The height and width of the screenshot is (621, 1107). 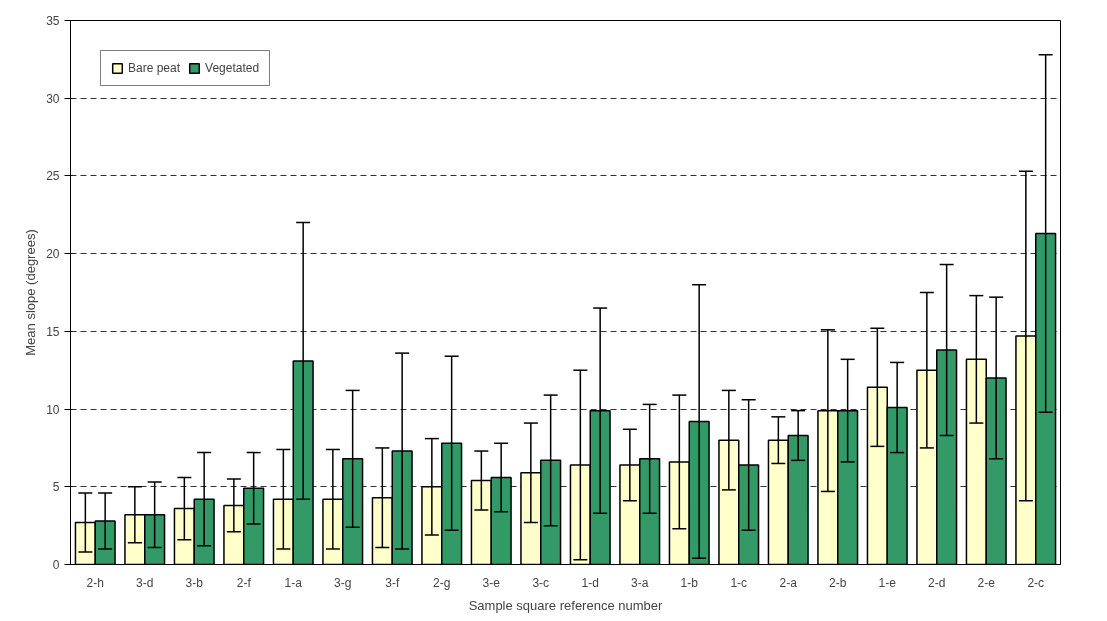 I want to click on x-tick-label: 2-e, so click(x=986, y=582).